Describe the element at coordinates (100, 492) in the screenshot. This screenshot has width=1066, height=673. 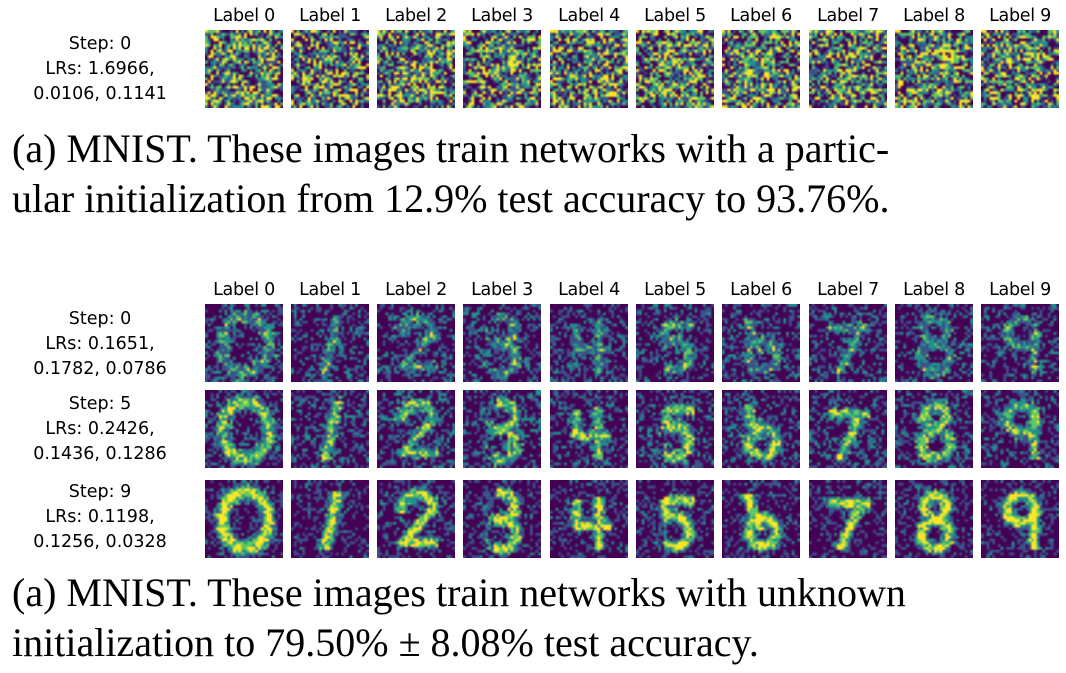
I see `step-text: Step: 9` at that location.